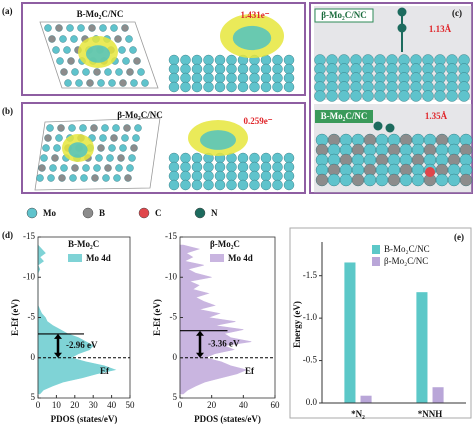 The height and width of the screenshot is (432, 474). Describe the element at coordinates (112, 405) in the screenshot. I see `x-tick-label: 40` at that location.